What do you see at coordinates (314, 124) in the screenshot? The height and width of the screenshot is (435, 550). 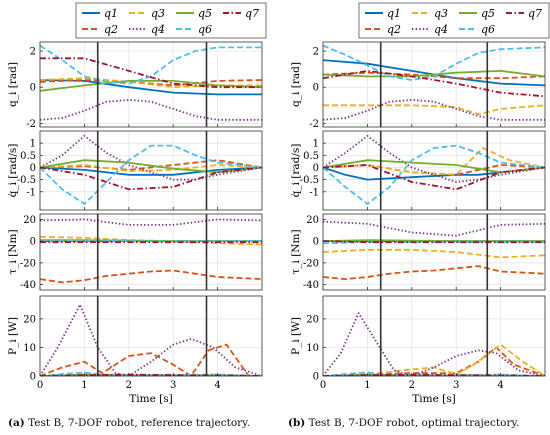 I see `y-tick-label: -2` at bounding box center [314, 124].